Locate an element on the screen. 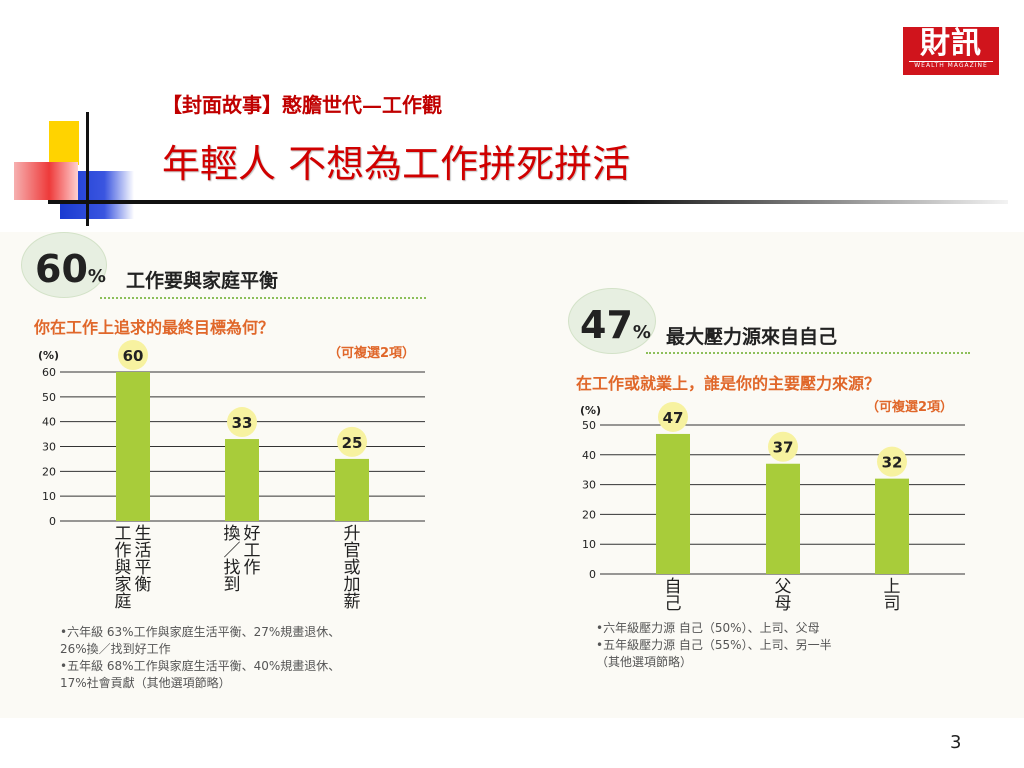 This screenshot has height=768, width=1024. right-footnote-line: •五年級壓力源 自己（55%）、上司、另一半 is located at coordinates (714, 645).